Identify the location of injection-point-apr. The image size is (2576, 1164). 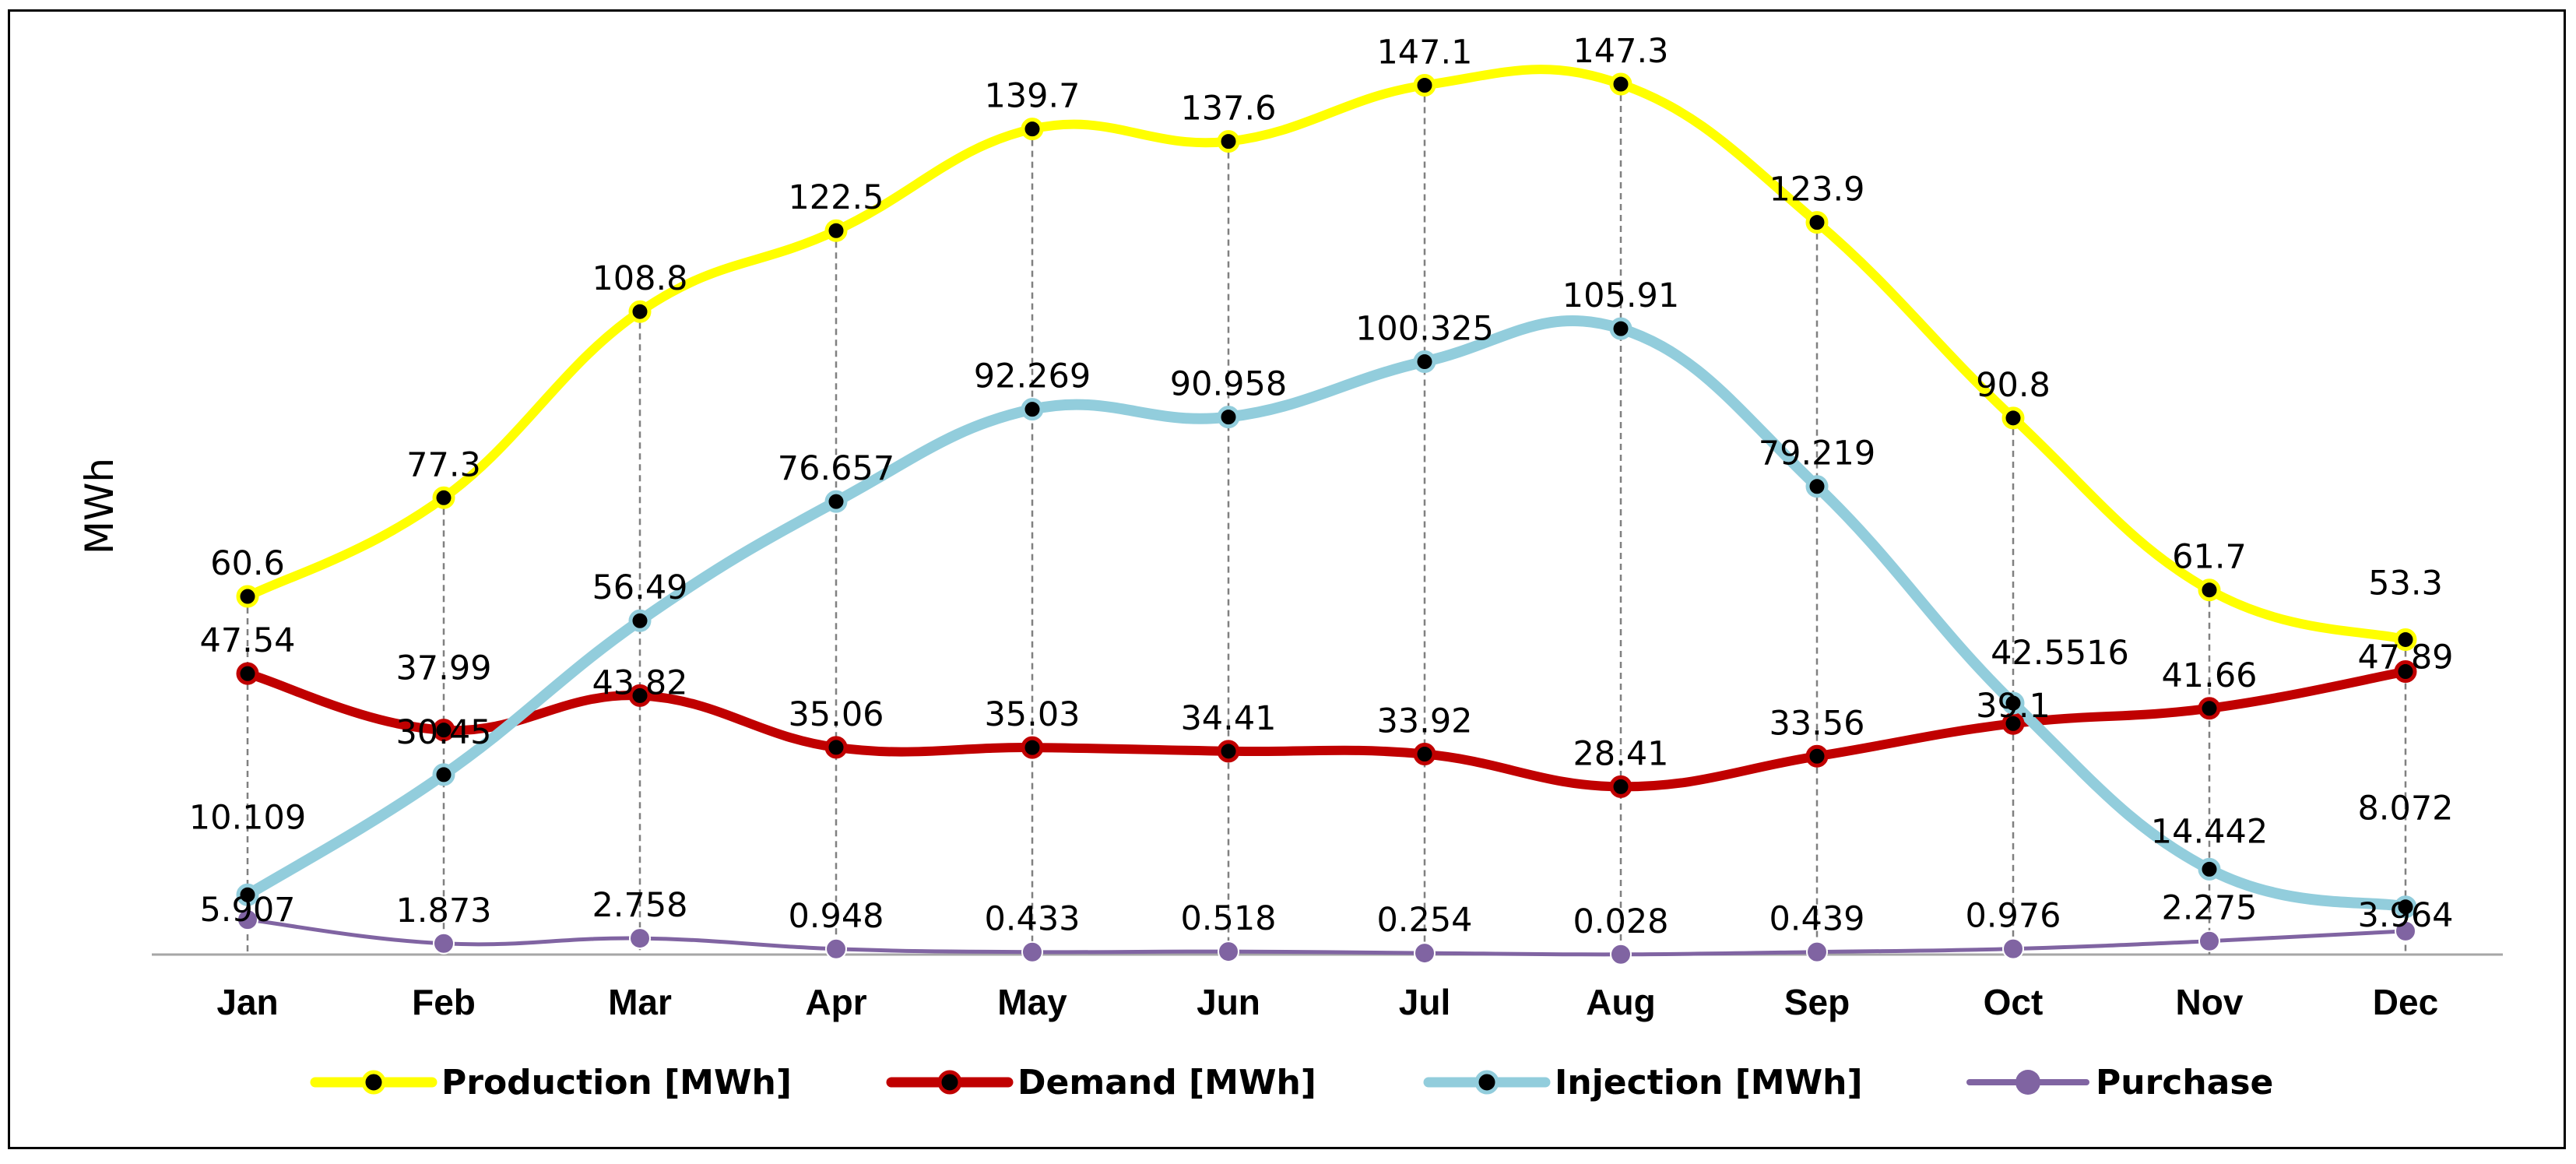
(836, 502).